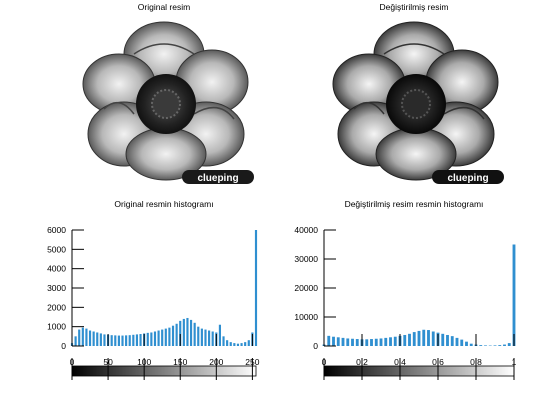 Image resolution: width=560 pixels, height=420 pixels. I want to click on modified-histogram-chart: 0 10000 20000 30000 40000 0 0.2 0.4 0.6 0.8 1, so click(405, 302).